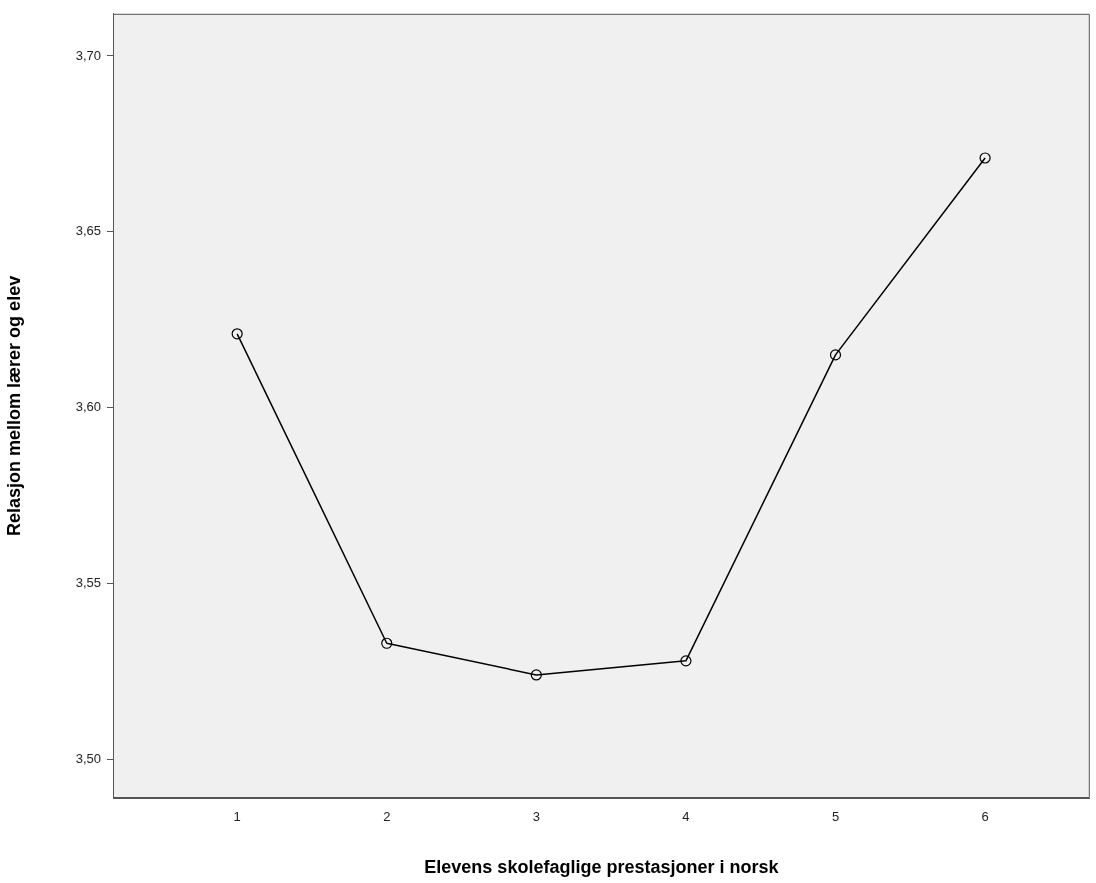 The width and height of the screenshot is (1096, 883). Describe the element at coordinates (602, 867) in the screenshot. I see `x-axis-title: Elevens skolefaglige prestasjoner i norsk` at that location.